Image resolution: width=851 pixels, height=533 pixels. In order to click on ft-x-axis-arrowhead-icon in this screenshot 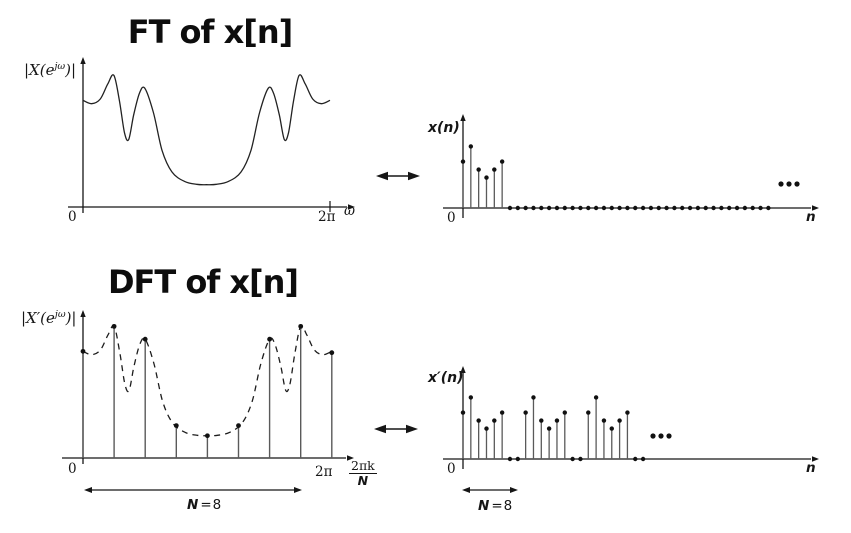, I will do `click(351, 207)`.